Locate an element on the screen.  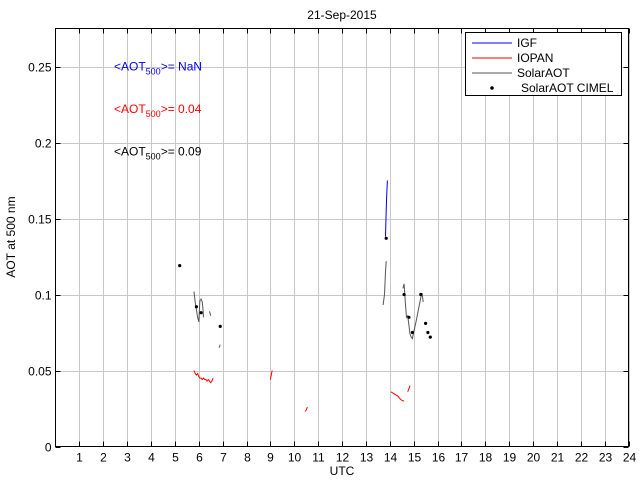
legend-label: IGF is located at coordinates (527, 43).